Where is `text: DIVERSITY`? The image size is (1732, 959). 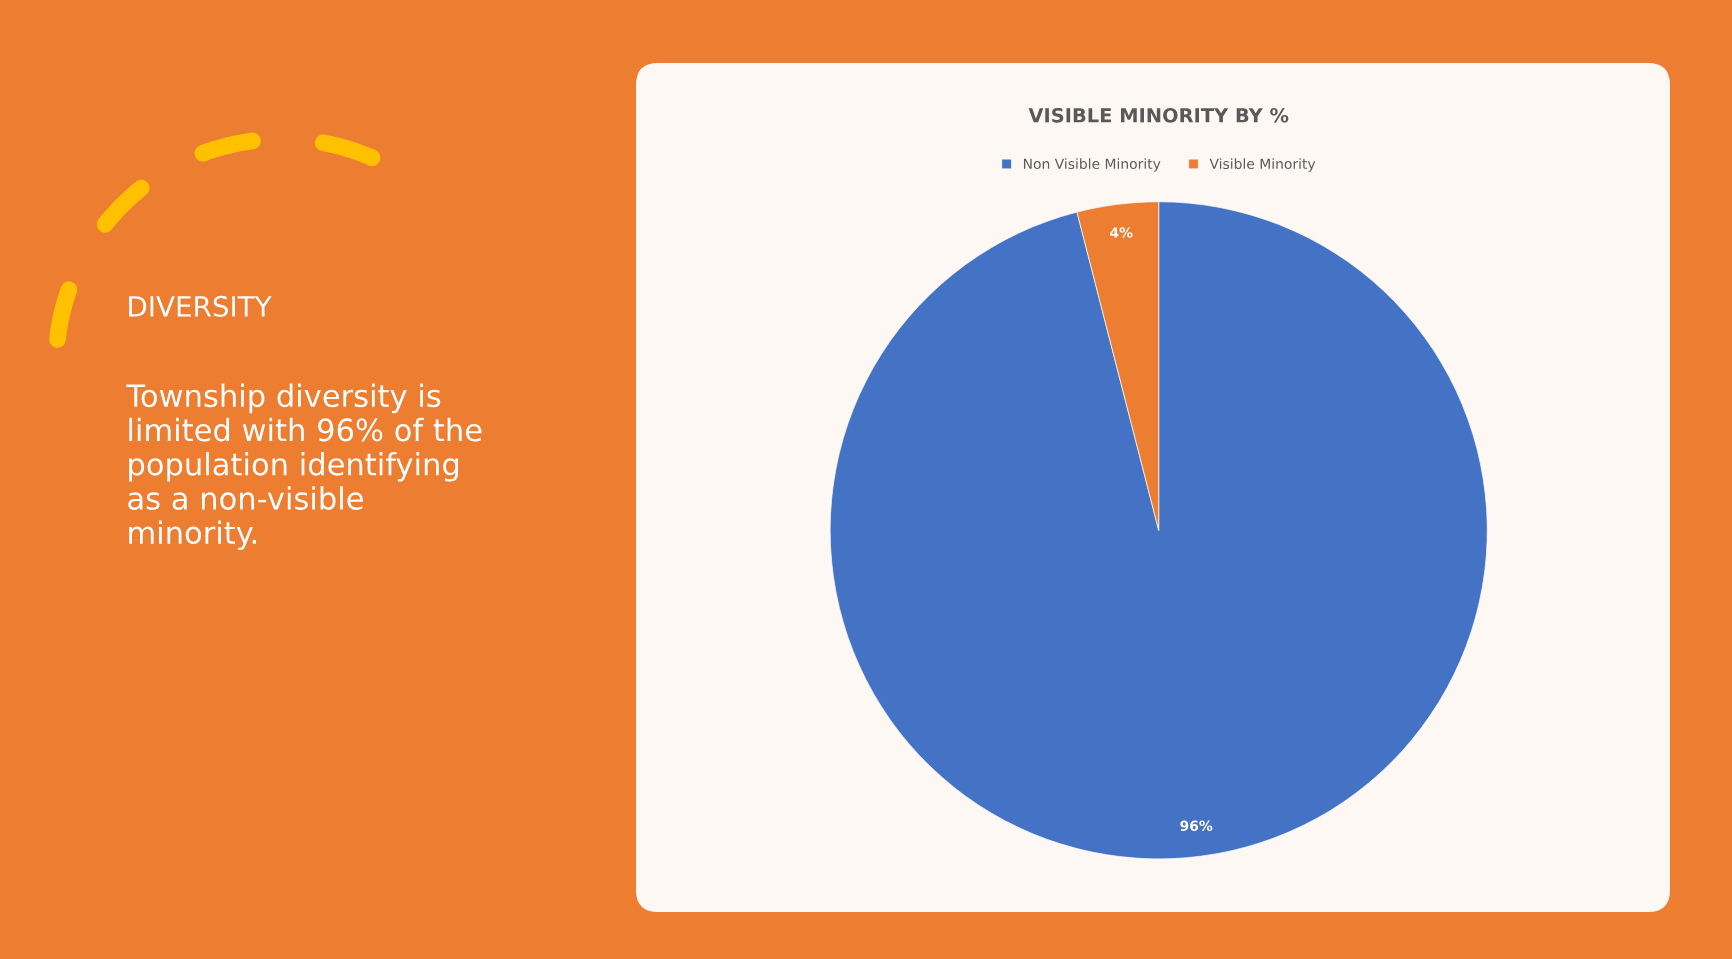 text: DIVERSITY is located at coordinates (200, 306).